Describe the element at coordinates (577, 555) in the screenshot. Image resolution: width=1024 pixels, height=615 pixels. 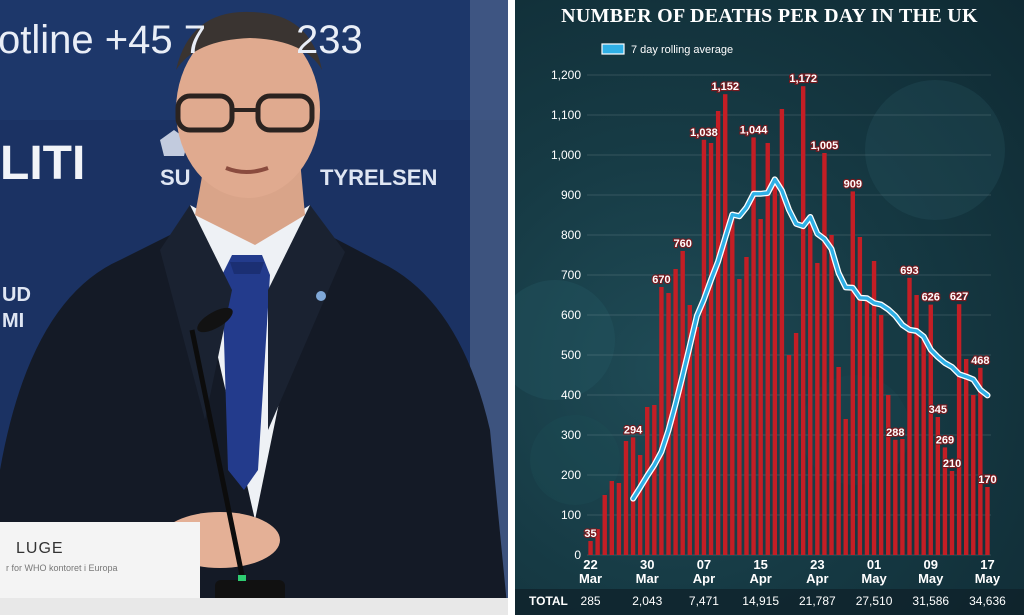
I see `y-tick-label: 0` at that location.